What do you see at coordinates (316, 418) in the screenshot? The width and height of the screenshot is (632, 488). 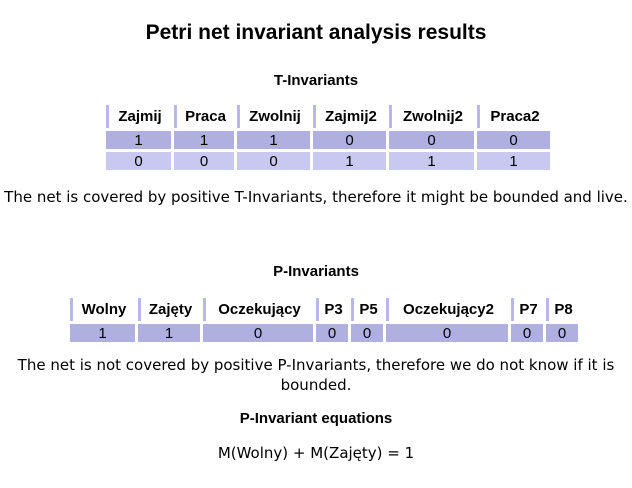 I see `equations-heading: P-Invariant equations` at bounding box center [316, 418].